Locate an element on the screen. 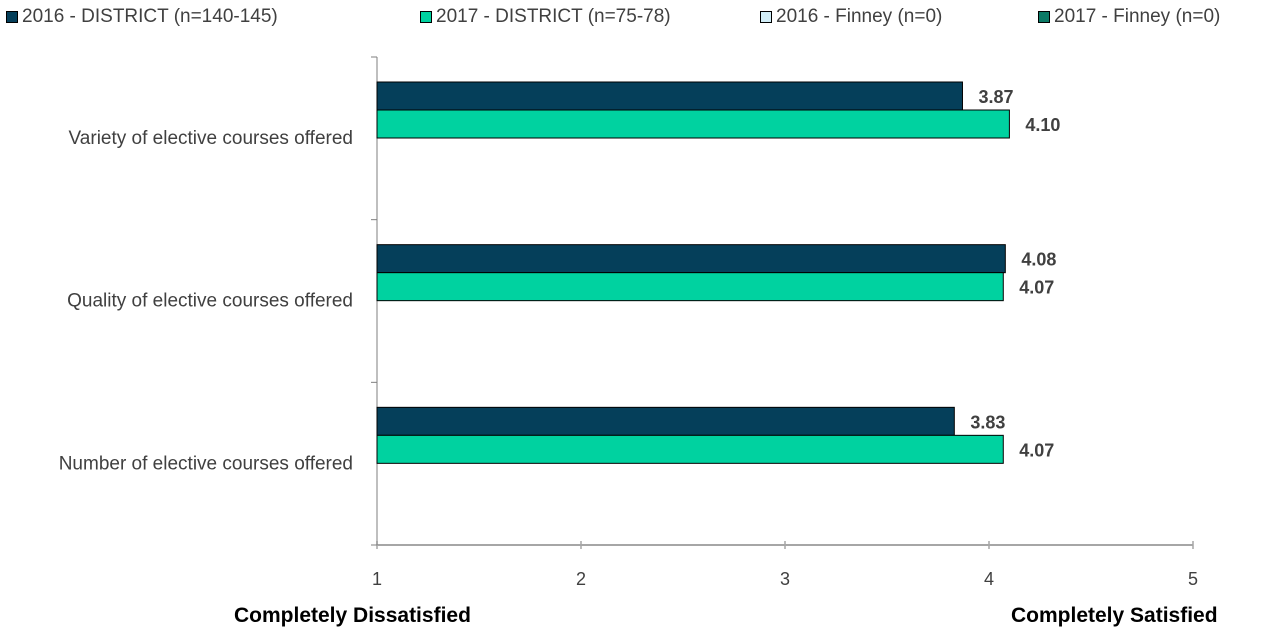  x-tick-label: 1 is located at coordinates (377, 579).